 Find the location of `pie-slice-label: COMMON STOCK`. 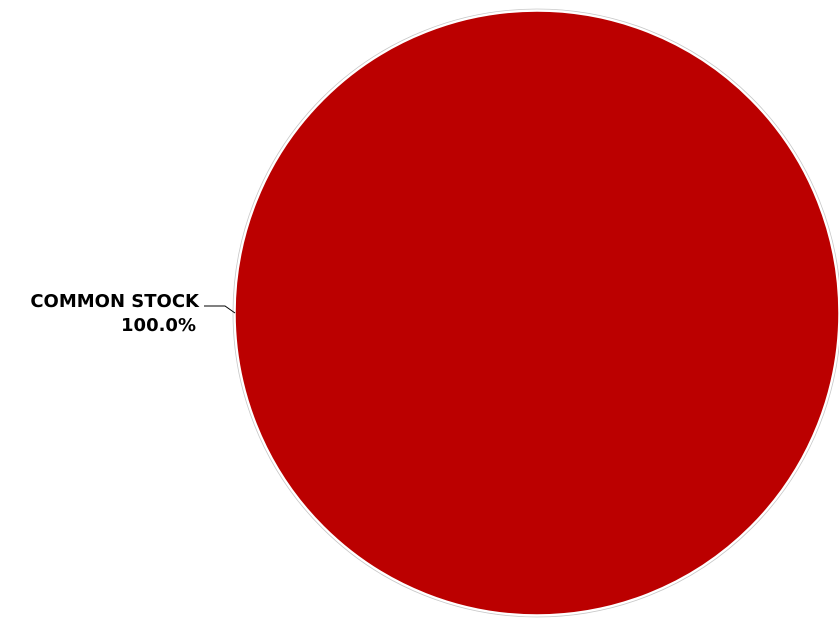

pie-slice-label: COMMON STOCK is located at coordinates (115, 301).